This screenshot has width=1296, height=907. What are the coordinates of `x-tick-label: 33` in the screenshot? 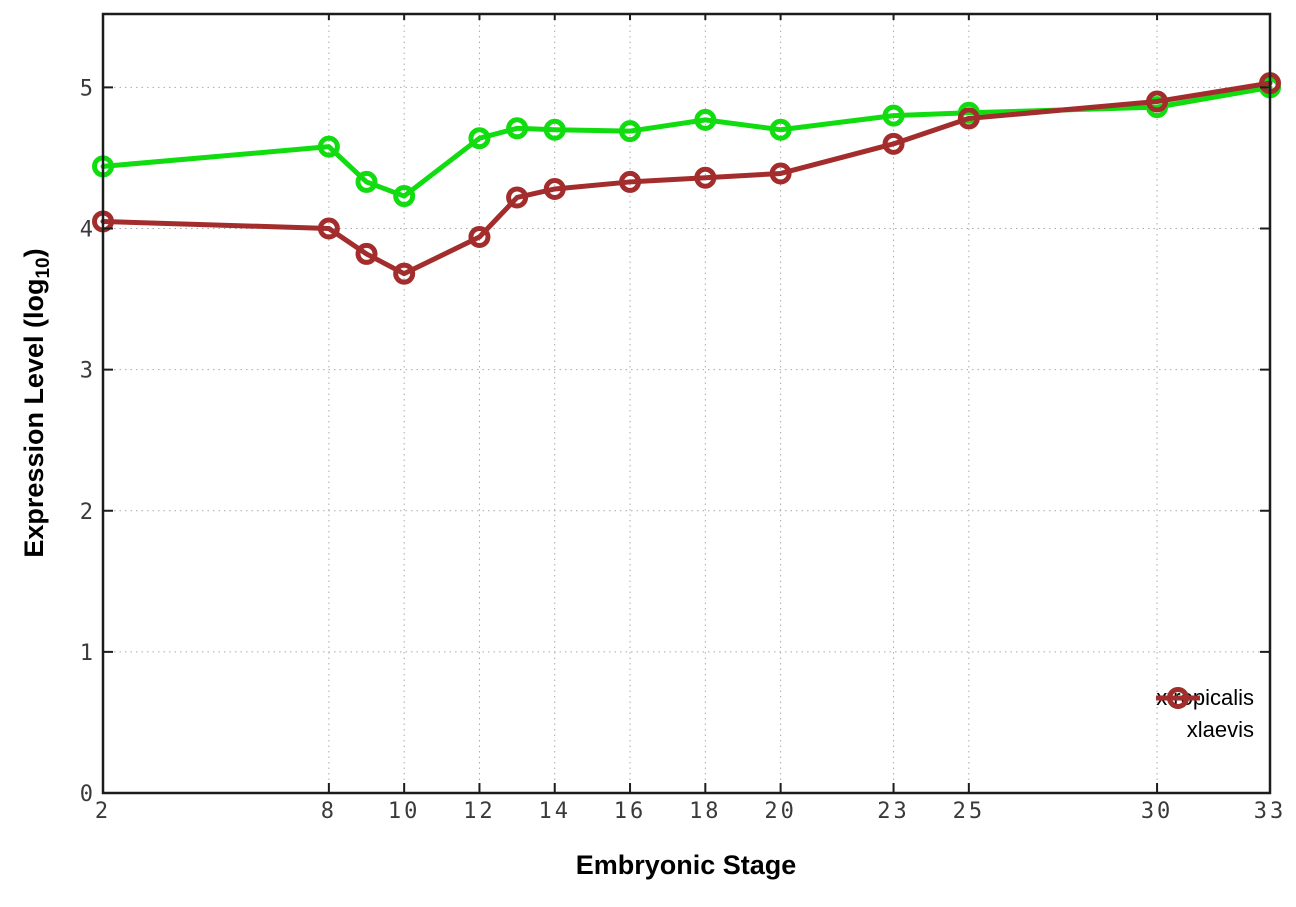 It's located at (1270, 811).